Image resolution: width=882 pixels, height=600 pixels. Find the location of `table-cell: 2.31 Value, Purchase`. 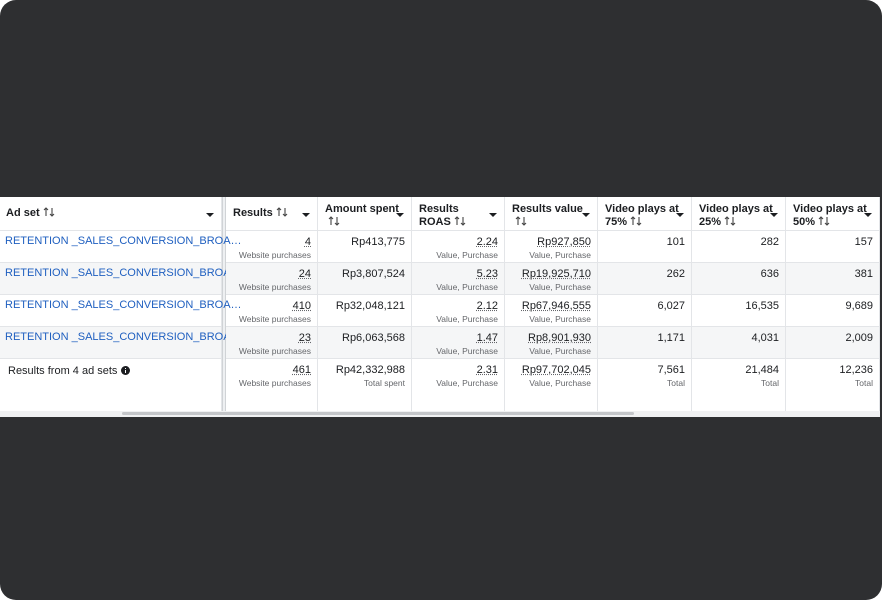

table-cell: 2.31 Value, Purchase is located at coordinates (458, 385).